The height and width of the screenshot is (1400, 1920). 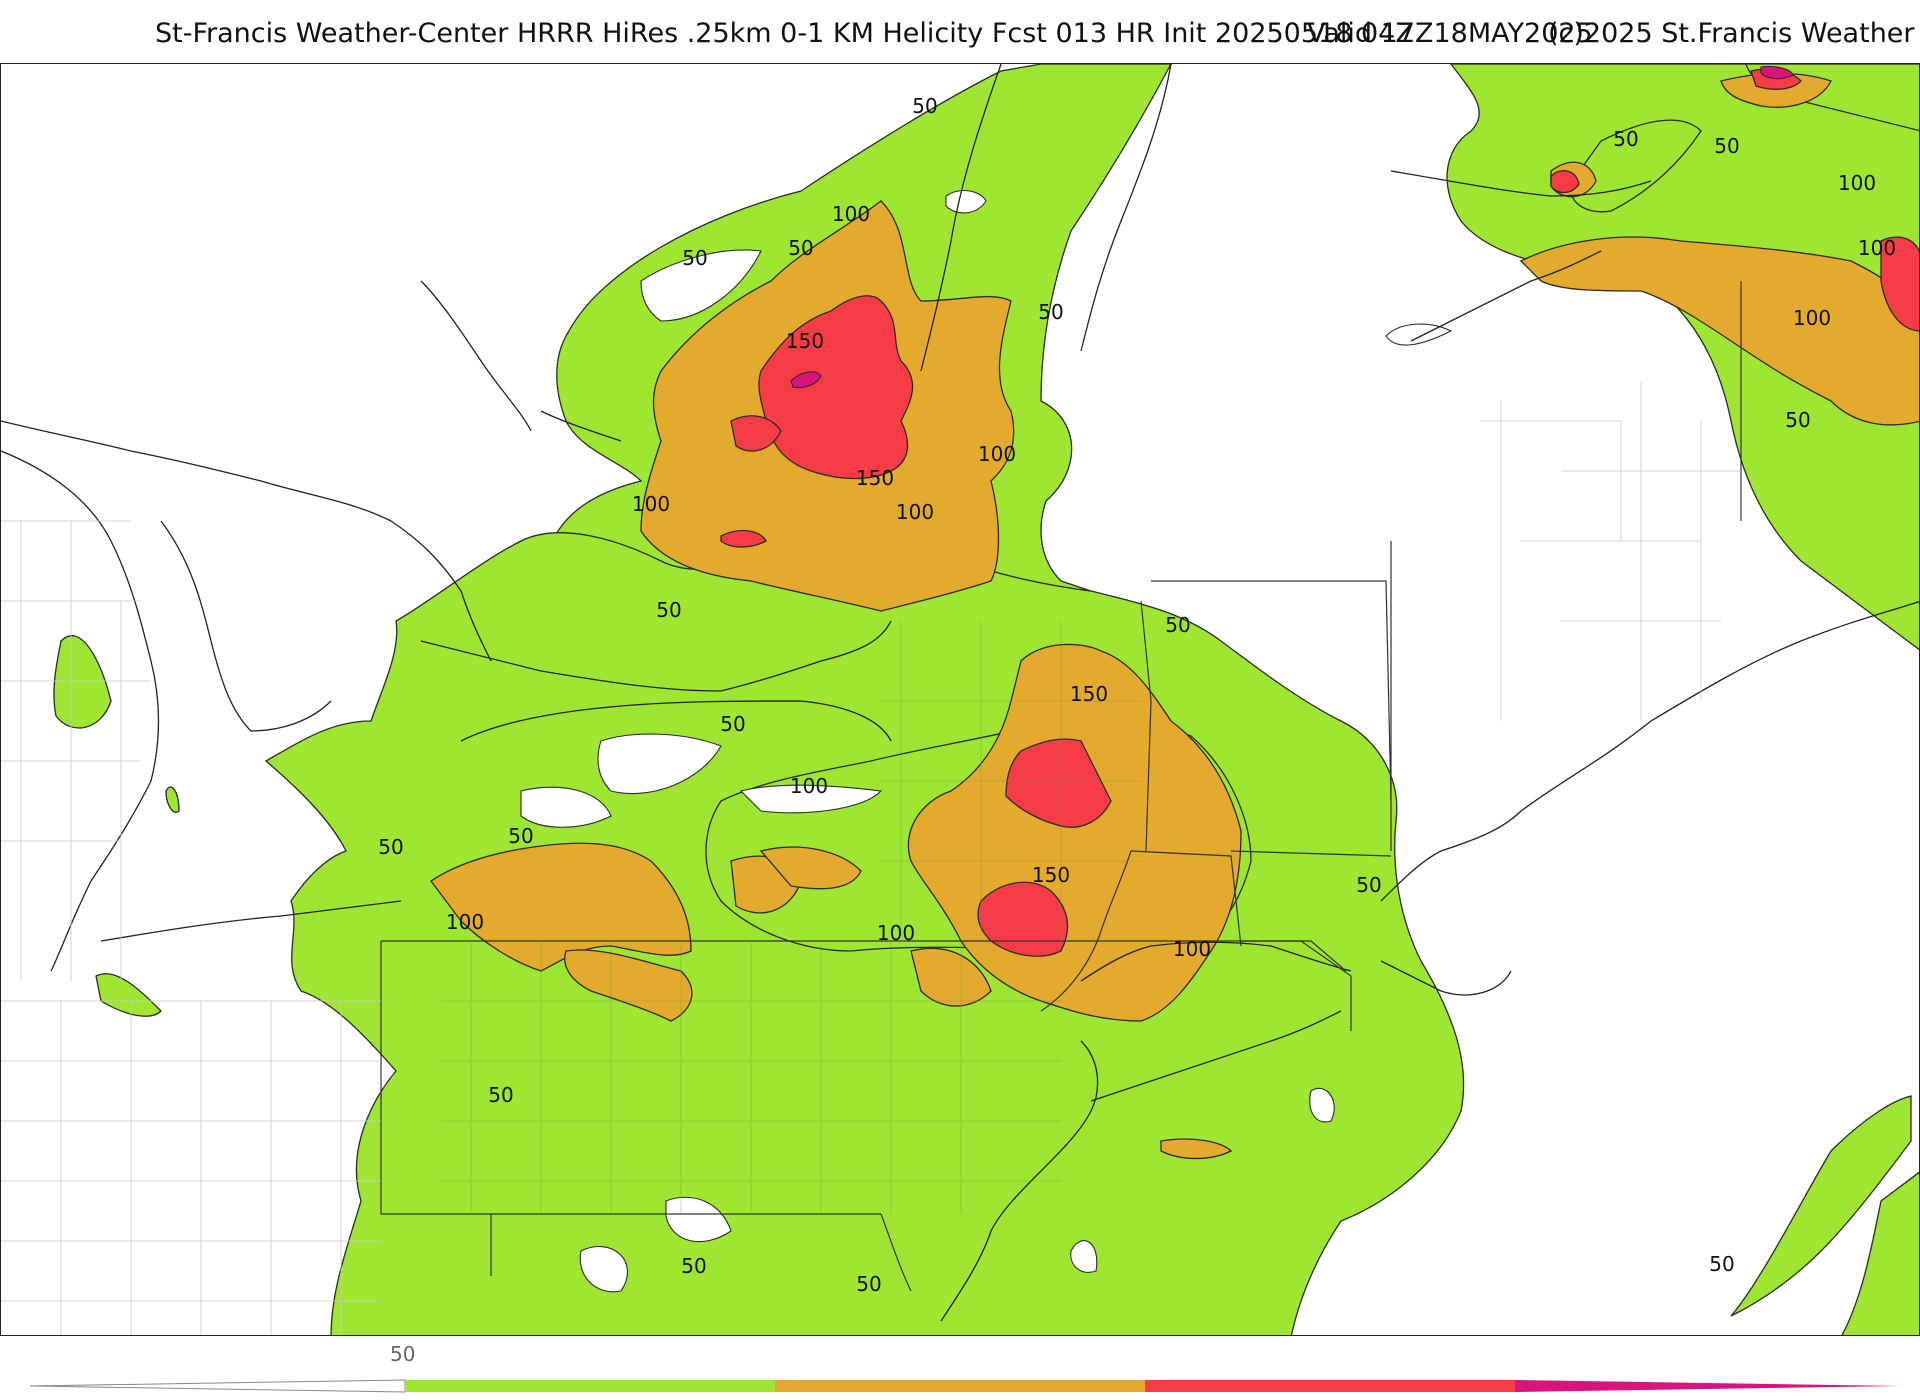 What do you see at coordinates (1731, 33) in the screenshot?
I see `copyright: (c)2025 St.Francis Weather` at bounding box center [1731, 33].